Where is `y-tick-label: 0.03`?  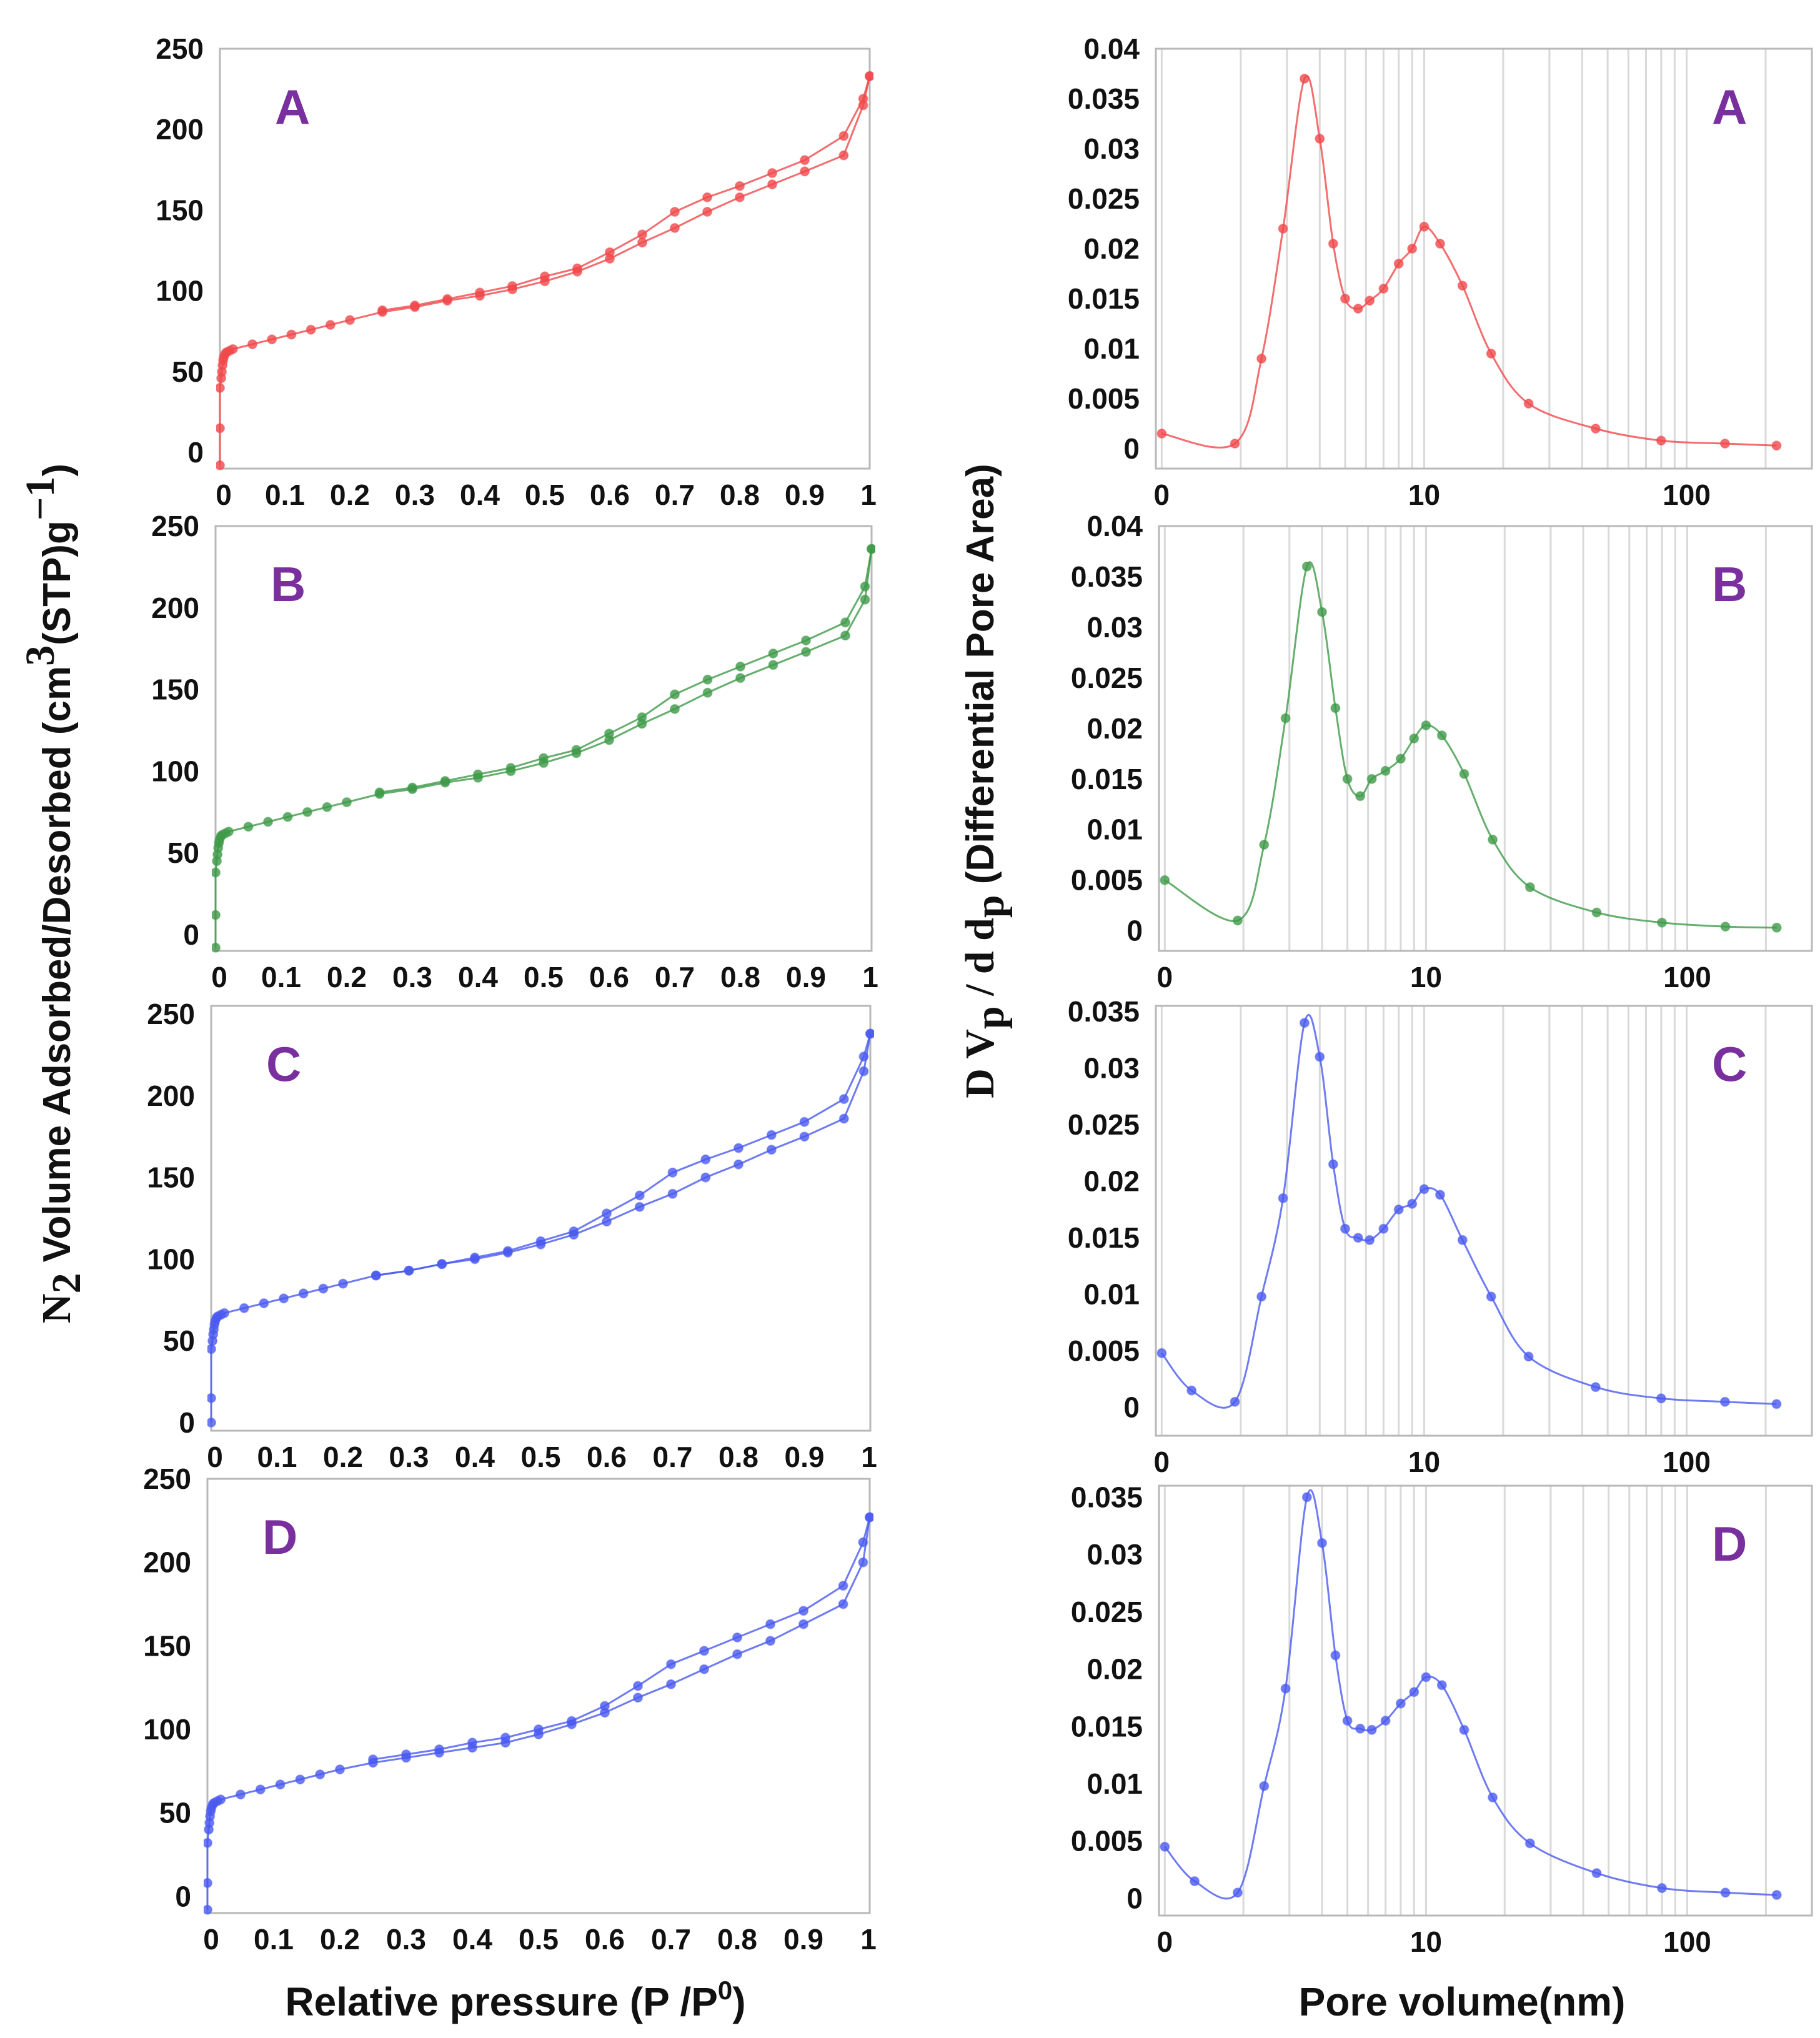 y-tick-label: 0.03 is located at coordinates (1115, 1554).